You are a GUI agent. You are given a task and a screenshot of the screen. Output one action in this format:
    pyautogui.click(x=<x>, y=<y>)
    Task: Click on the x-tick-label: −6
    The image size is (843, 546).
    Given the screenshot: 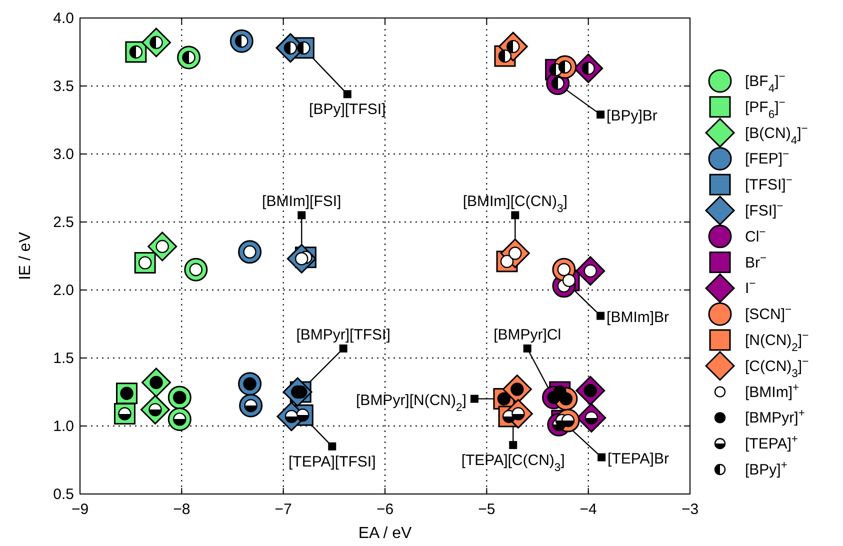 What is the action you would take?
    pyautogui.click(x=385, y=509)
    